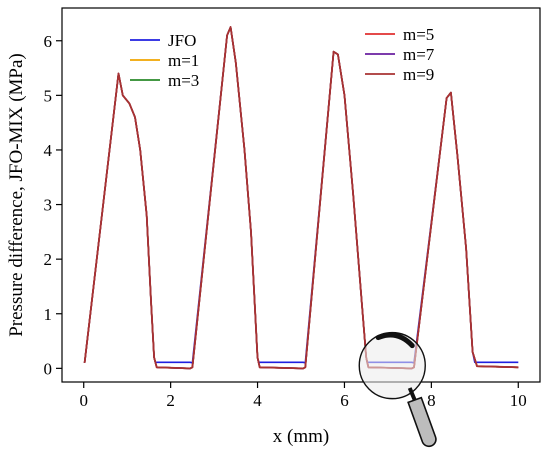  I want to click on x-axis-label: x (mm), so click(301, 436).